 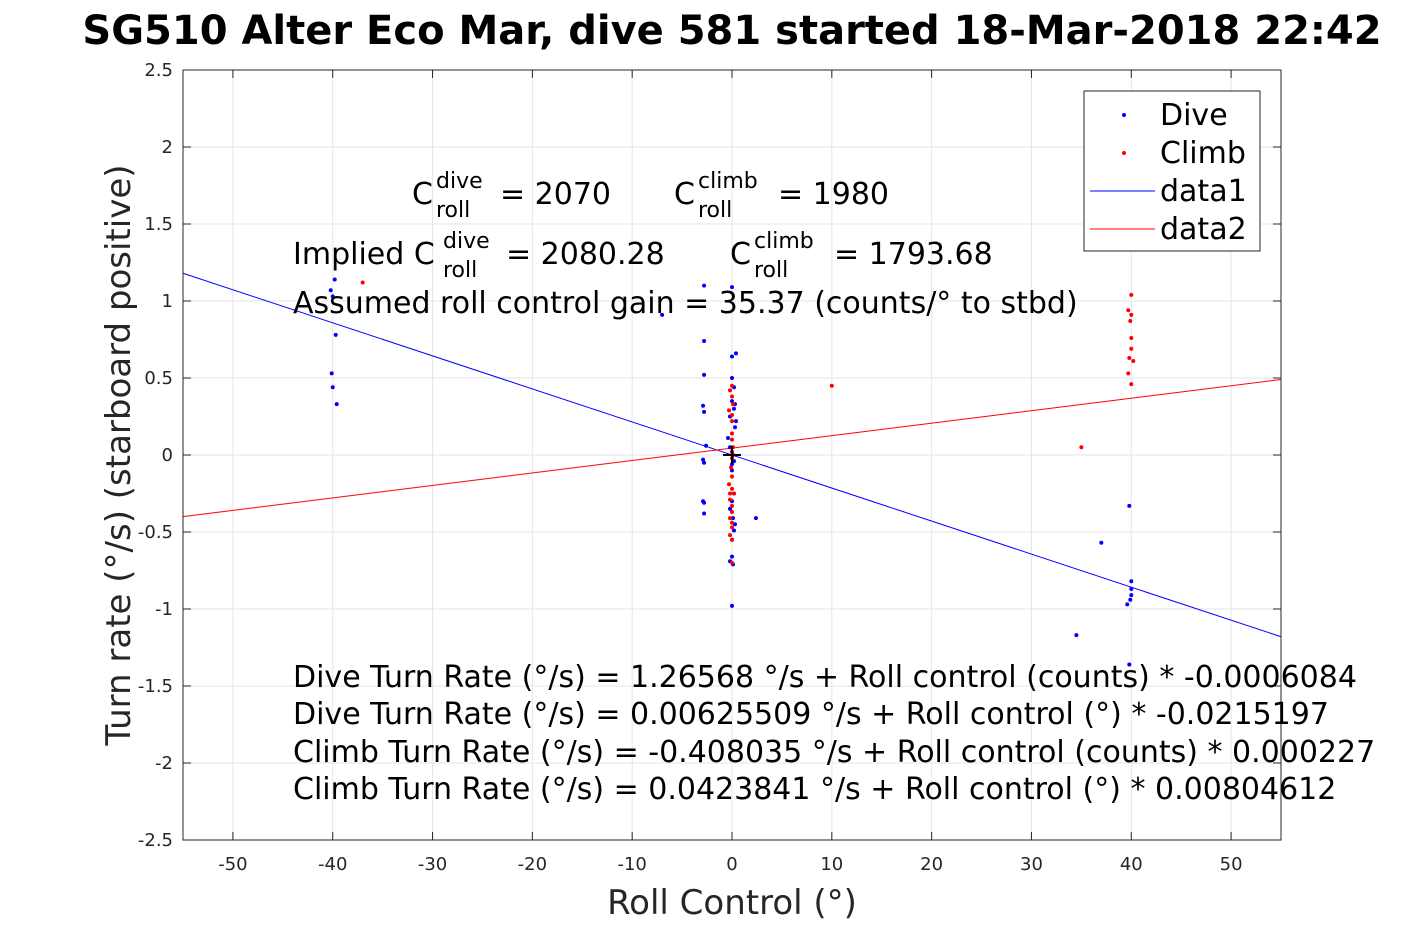 I want to click on x-tick-labels: -50 -40 -30 -20 -10 0 10 20 30 40 50, so click(x=730, y=864).